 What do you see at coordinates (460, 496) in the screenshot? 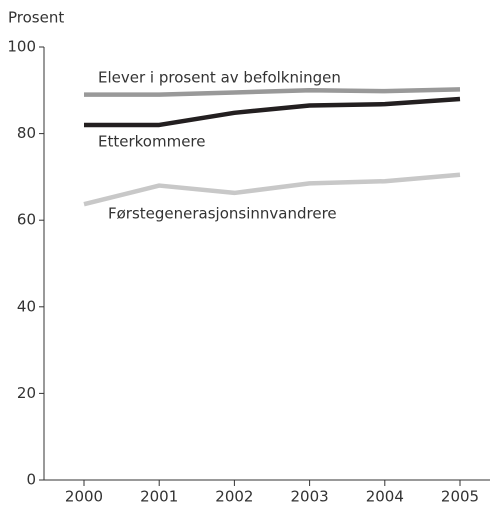
I see `x-tick-label: 2005` at bounding box center [460, 496].